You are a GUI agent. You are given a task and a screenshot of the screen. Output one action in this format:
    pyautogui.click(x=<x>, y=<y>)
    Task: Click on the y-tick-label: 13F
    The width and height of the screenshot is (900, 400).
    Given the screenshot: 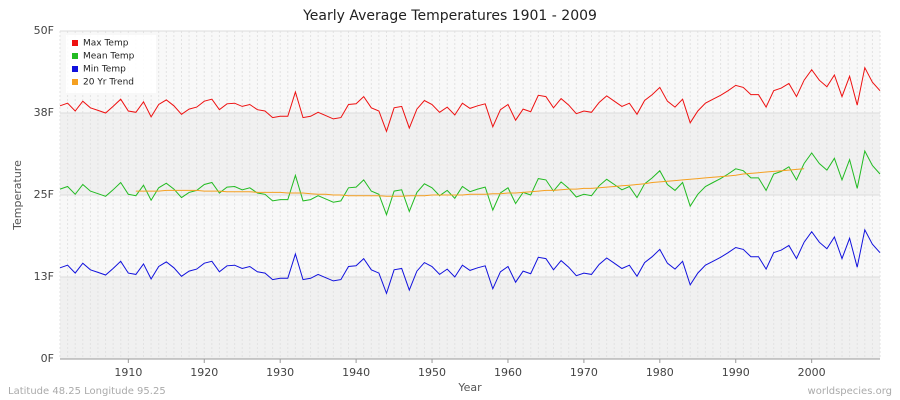 What is the action you would take?
    pyautogui.click(x=44, y=276)
    